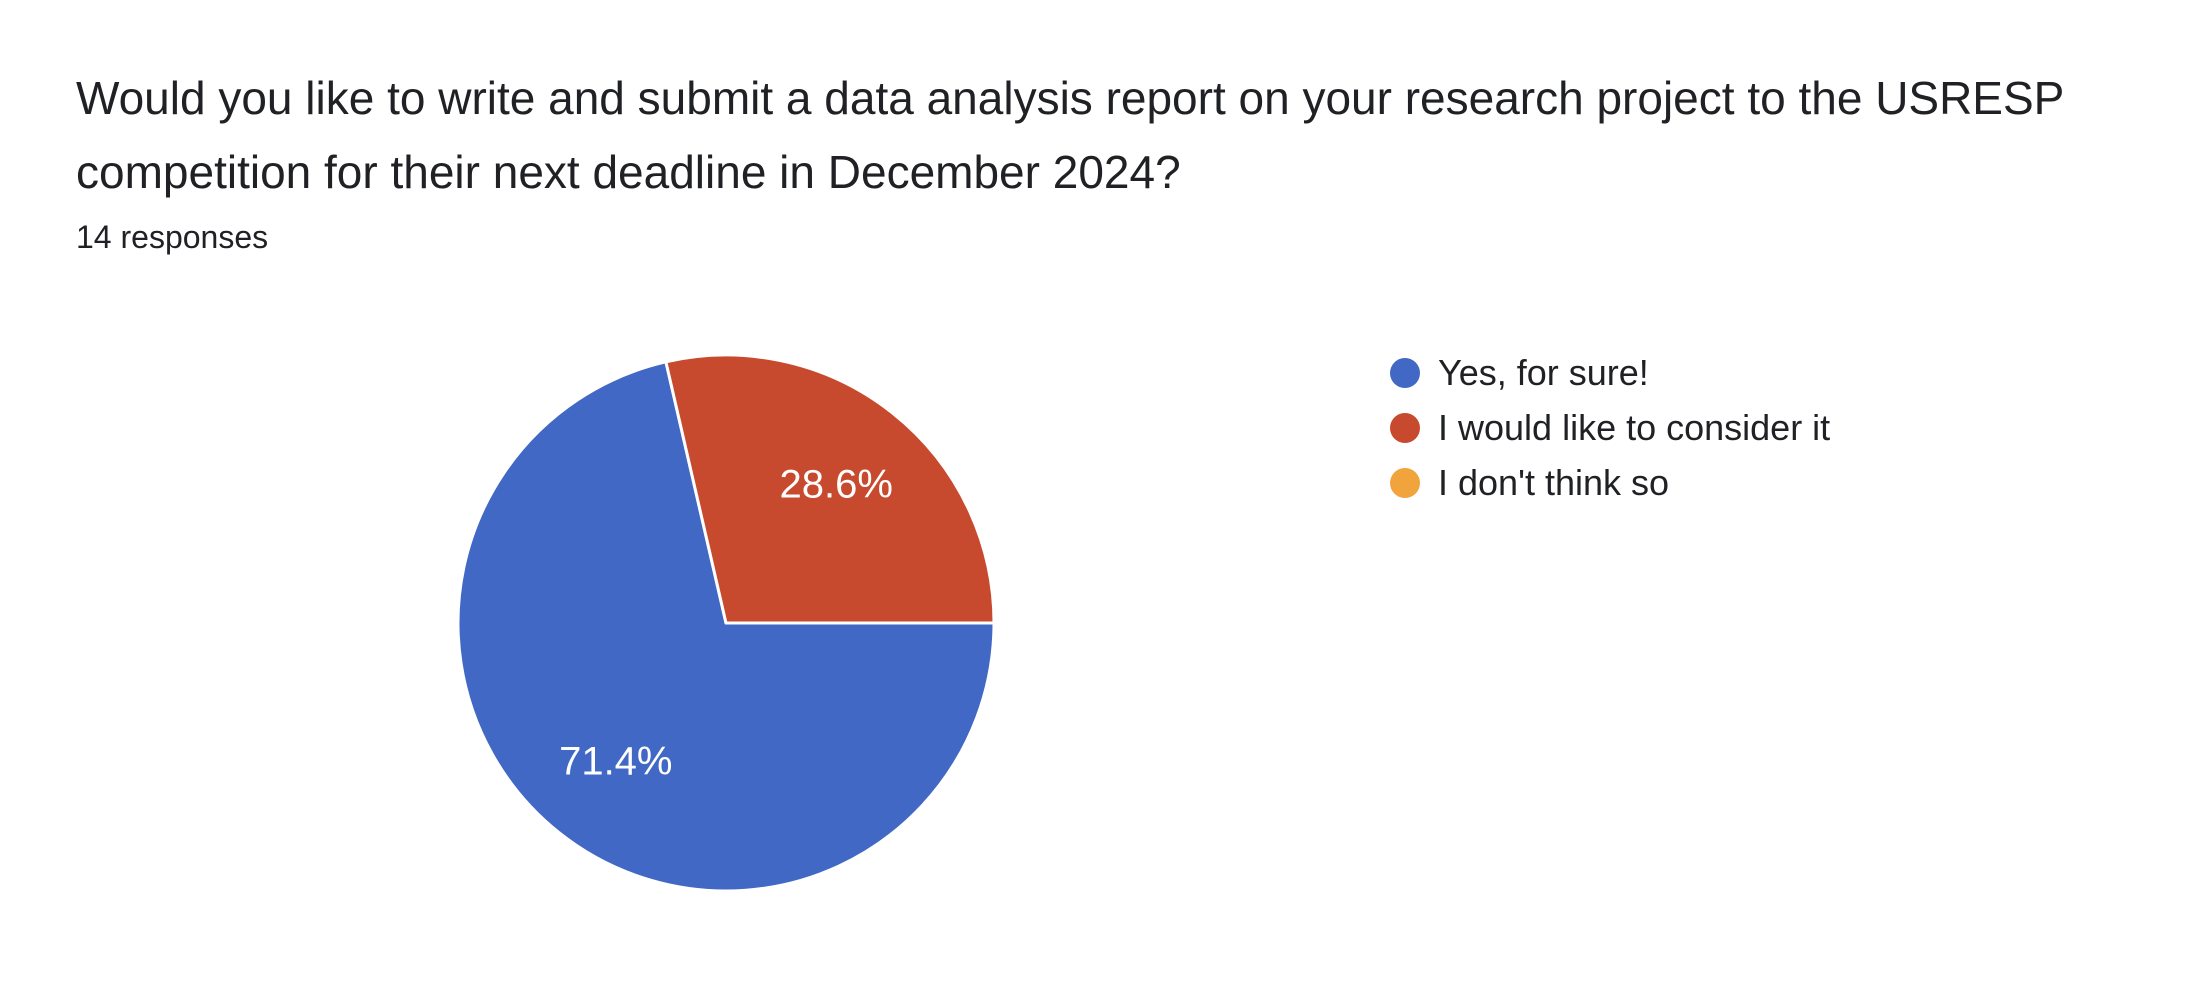 The height and width of the screenshot is (996, 2196). I want to click on legend-label: I don't think so, so click(1554, 482).